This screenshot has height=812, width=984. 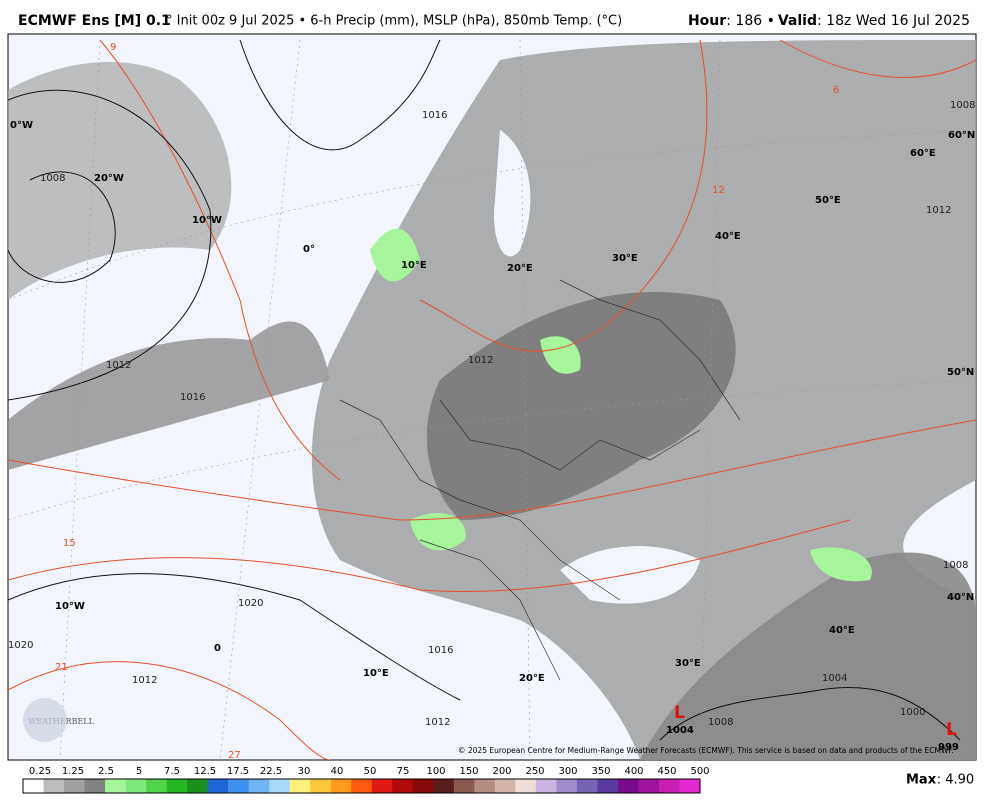 What do you see at coordinates (109, 178) in the screenshot?
I see `grid-label: 20°W` at bounding box center [109, 178].